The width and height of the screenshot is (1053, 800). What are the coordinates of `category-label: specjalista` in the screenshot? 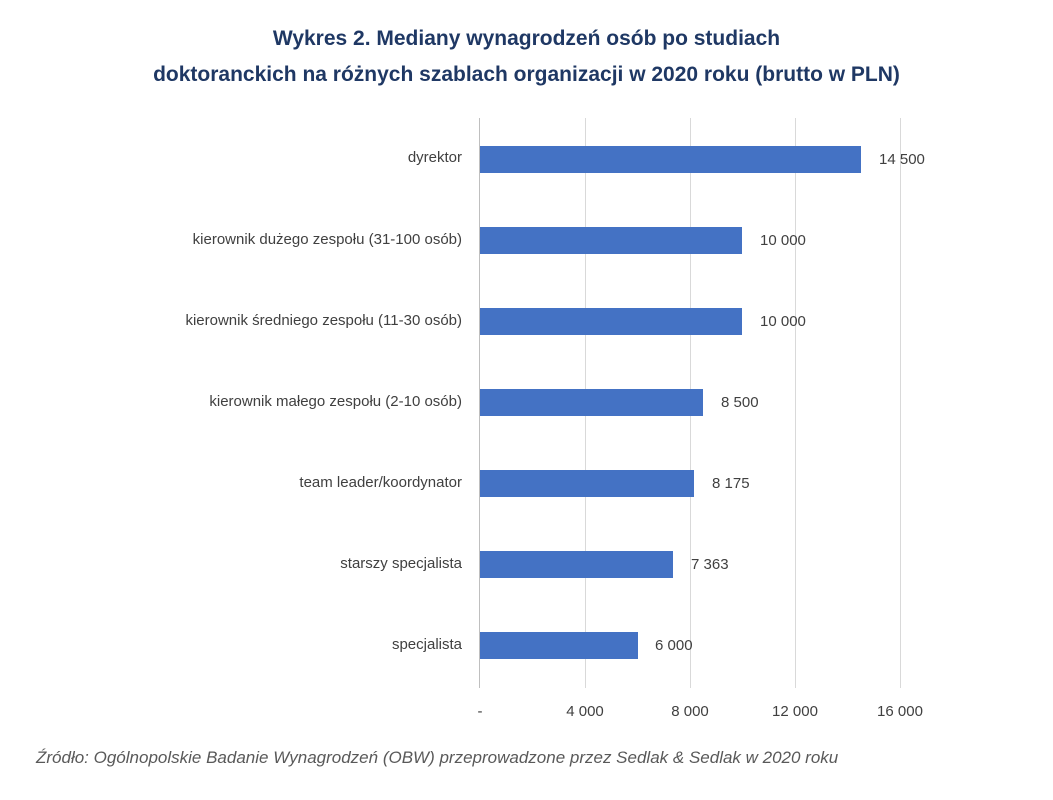 It's located at (426, 644).